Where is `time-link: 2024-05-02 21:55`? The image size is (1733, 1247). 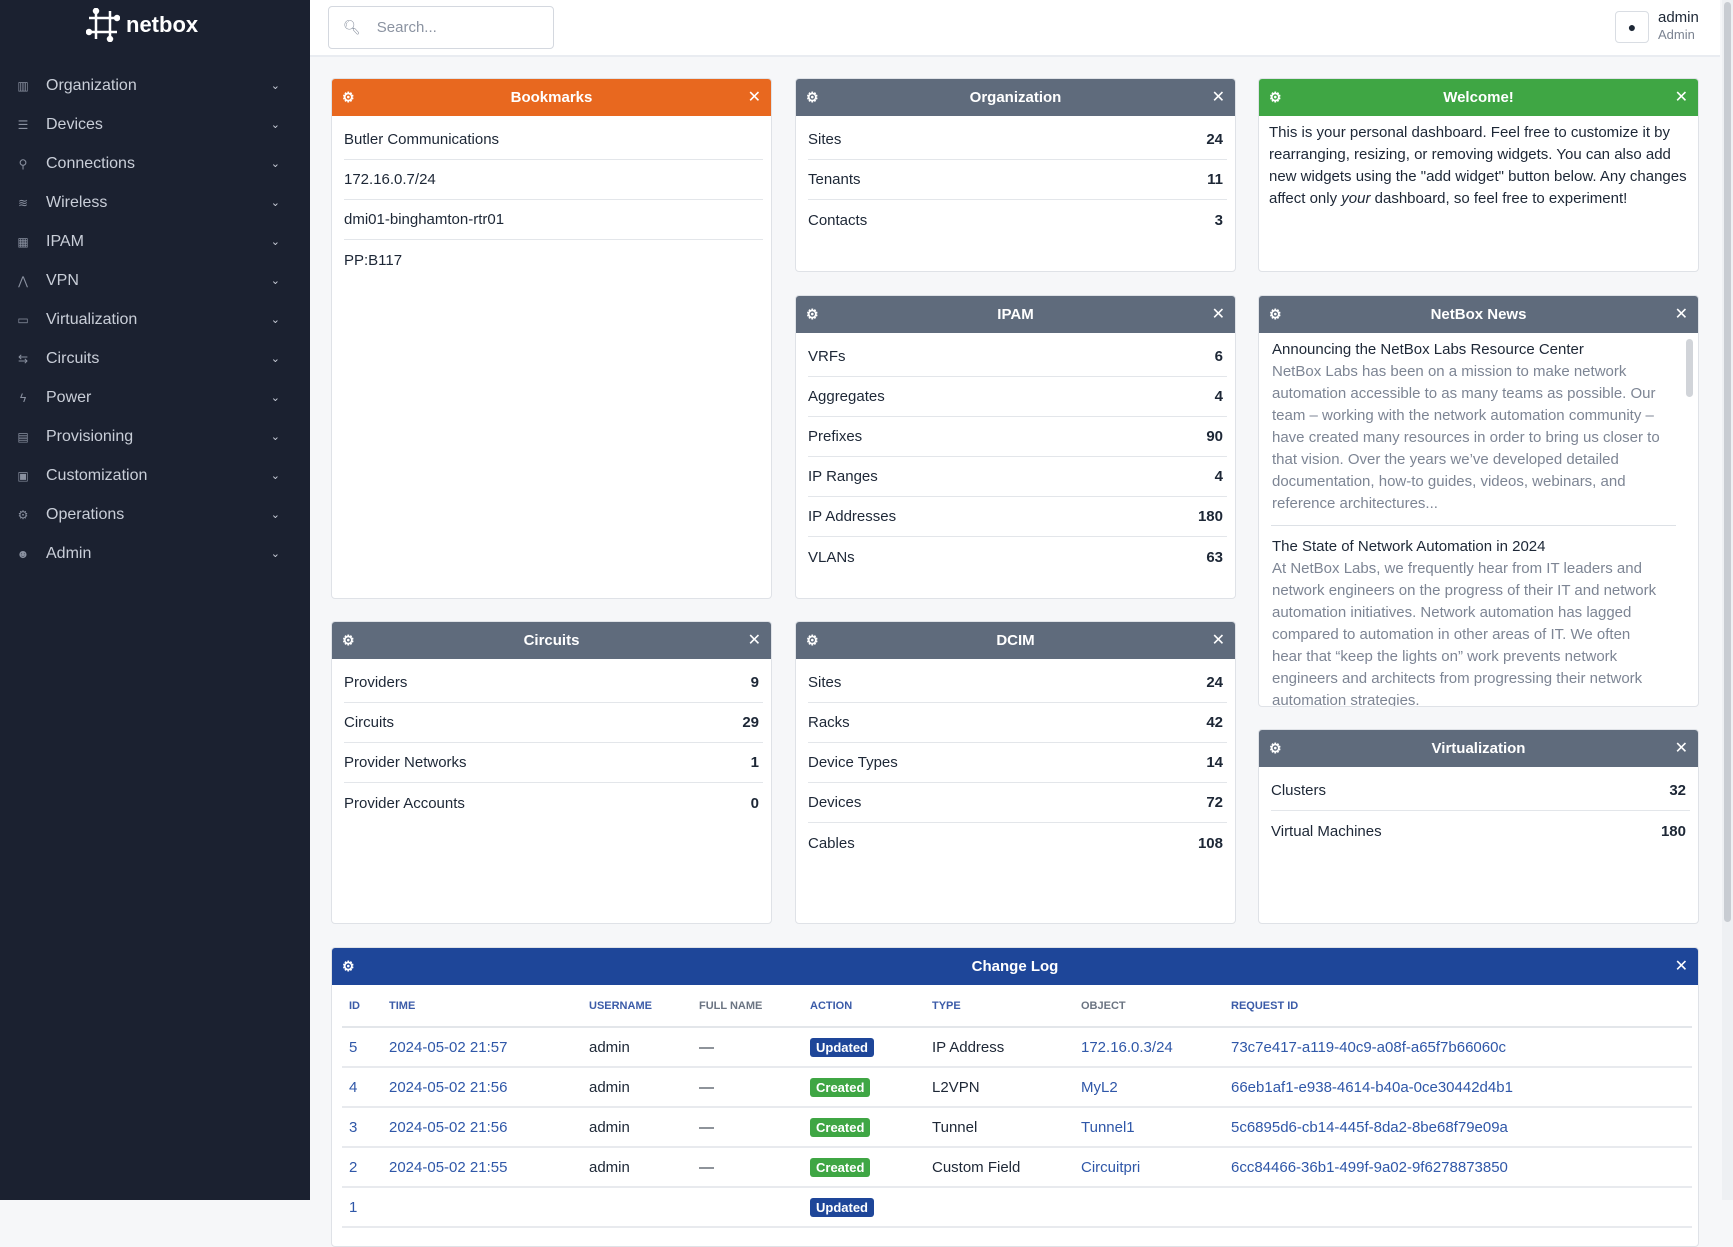 time-link: 2024-05-02 21:55 is located at coordinates (482, 1167).